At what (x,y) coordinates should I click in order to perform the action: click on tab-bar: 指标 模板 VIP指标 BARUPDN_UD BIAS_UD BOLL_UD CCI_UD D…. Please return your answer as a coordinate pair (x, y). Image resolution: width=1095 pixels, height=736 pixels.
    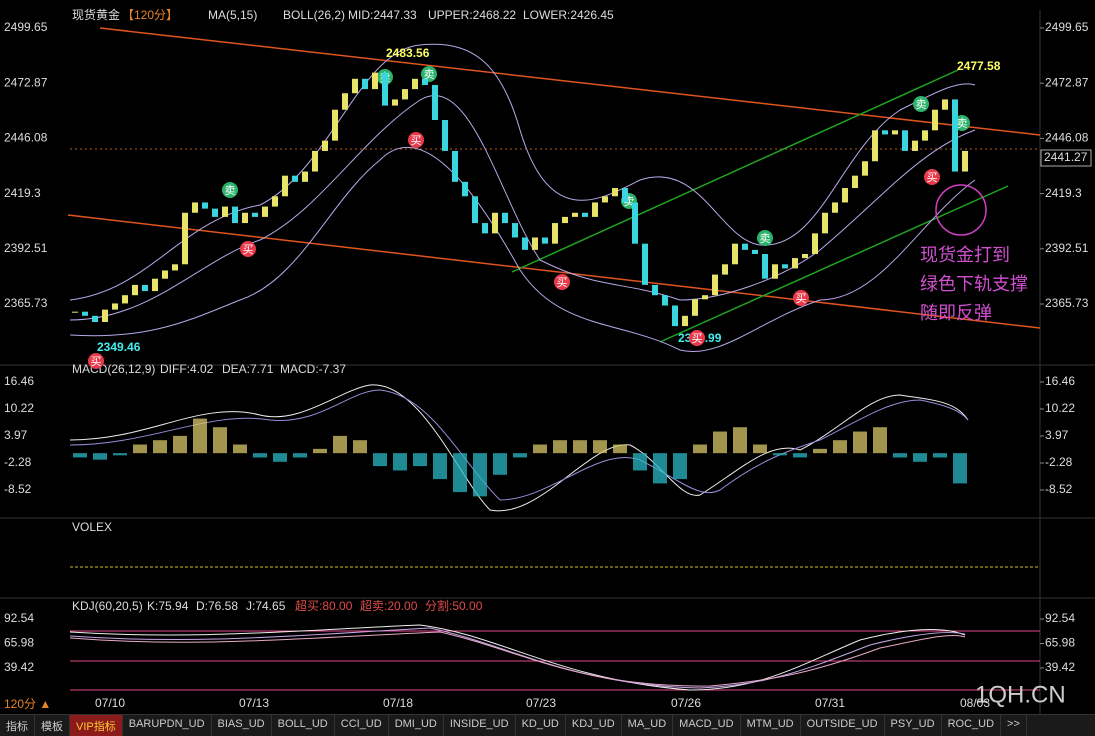
    Looking at the image, I should click on (547, 725).